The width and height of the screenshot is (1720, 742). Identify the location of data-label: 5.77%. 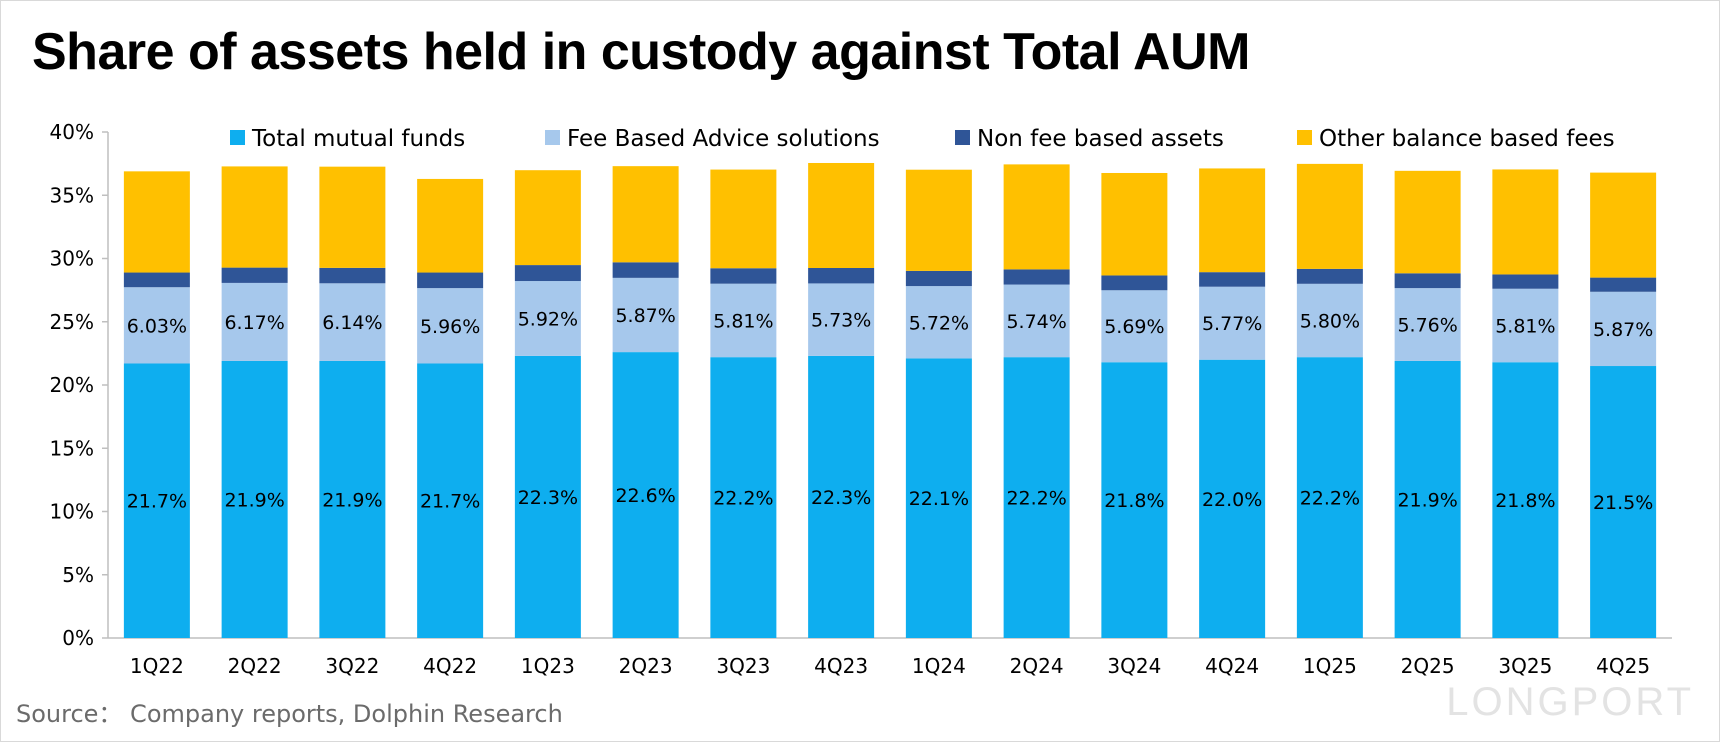
(1232, 324).